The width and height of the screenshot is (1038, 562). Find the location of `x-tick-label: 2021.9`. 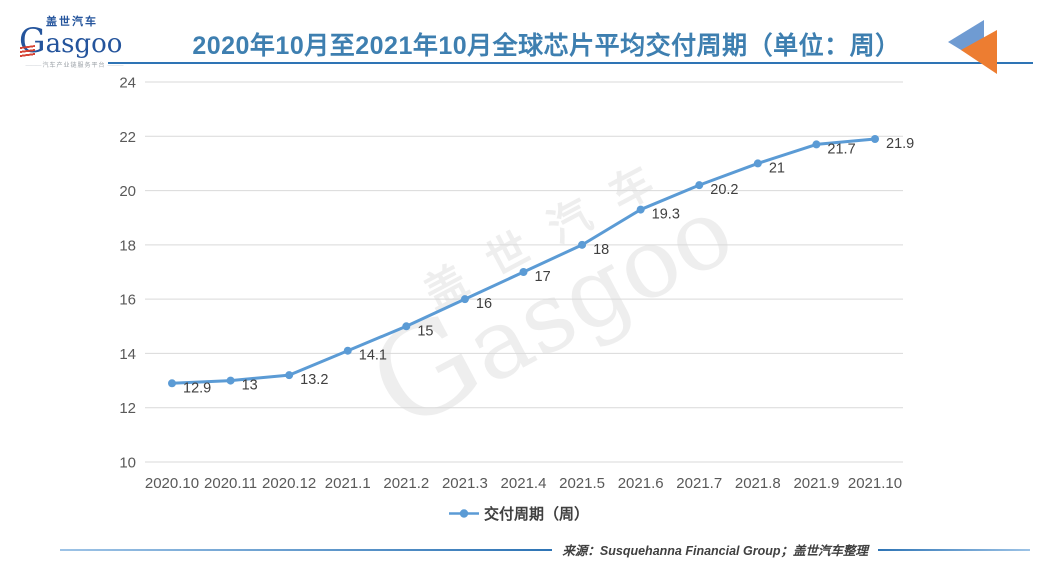

x-tick-label: 2021.9 is located at coordinates (816, 483).